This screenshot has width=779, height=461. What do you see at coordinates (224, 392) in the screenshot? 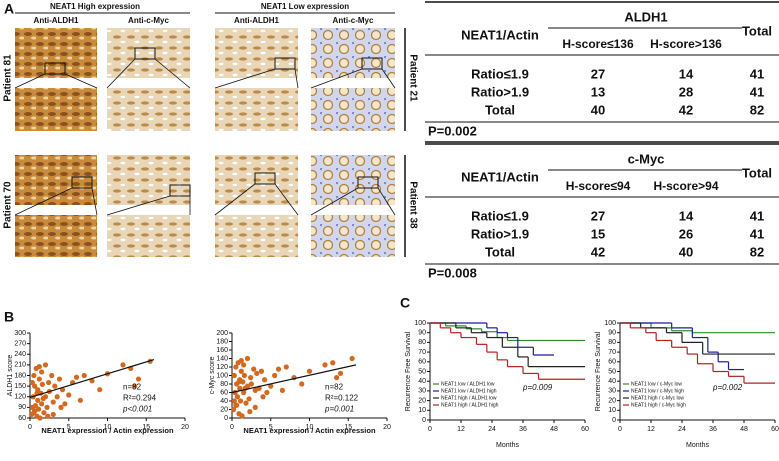
I see `y-tick-label: 60` at bounding box center [224, 392].